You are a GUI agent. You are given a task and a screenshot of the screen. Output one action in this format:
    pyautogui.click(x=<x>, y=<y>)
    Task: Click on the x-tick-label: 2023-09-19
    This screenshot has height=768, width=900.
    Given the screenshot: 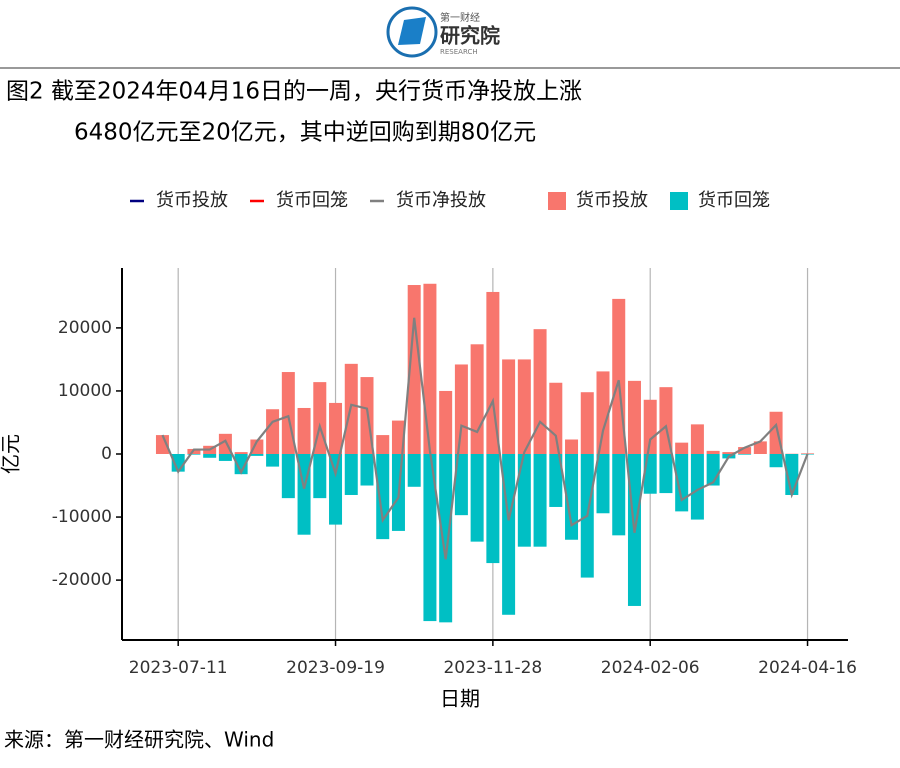 What is the action you would take?
    pyautogui.click(x=335, y=668)
    